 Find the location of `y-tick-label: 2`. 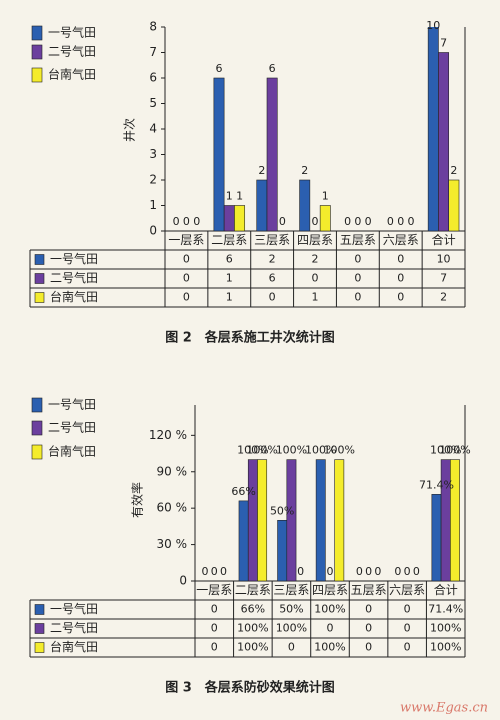

y-tick-label: 2 is located at coordinates (153, 180).